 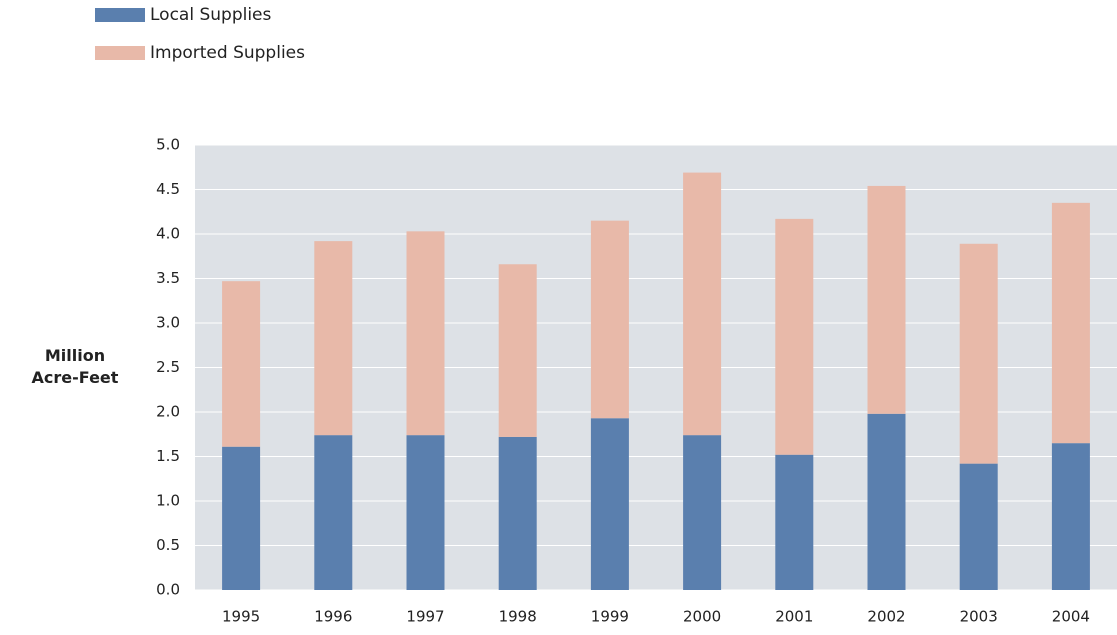 I want to click on y-tick-label: 1.5, so click(x=168, y=456).